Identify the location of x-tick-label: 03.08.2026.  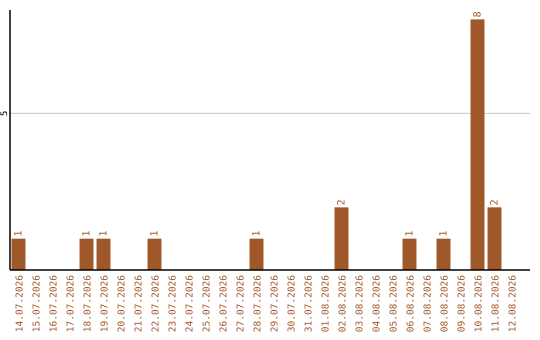
(360, 303).